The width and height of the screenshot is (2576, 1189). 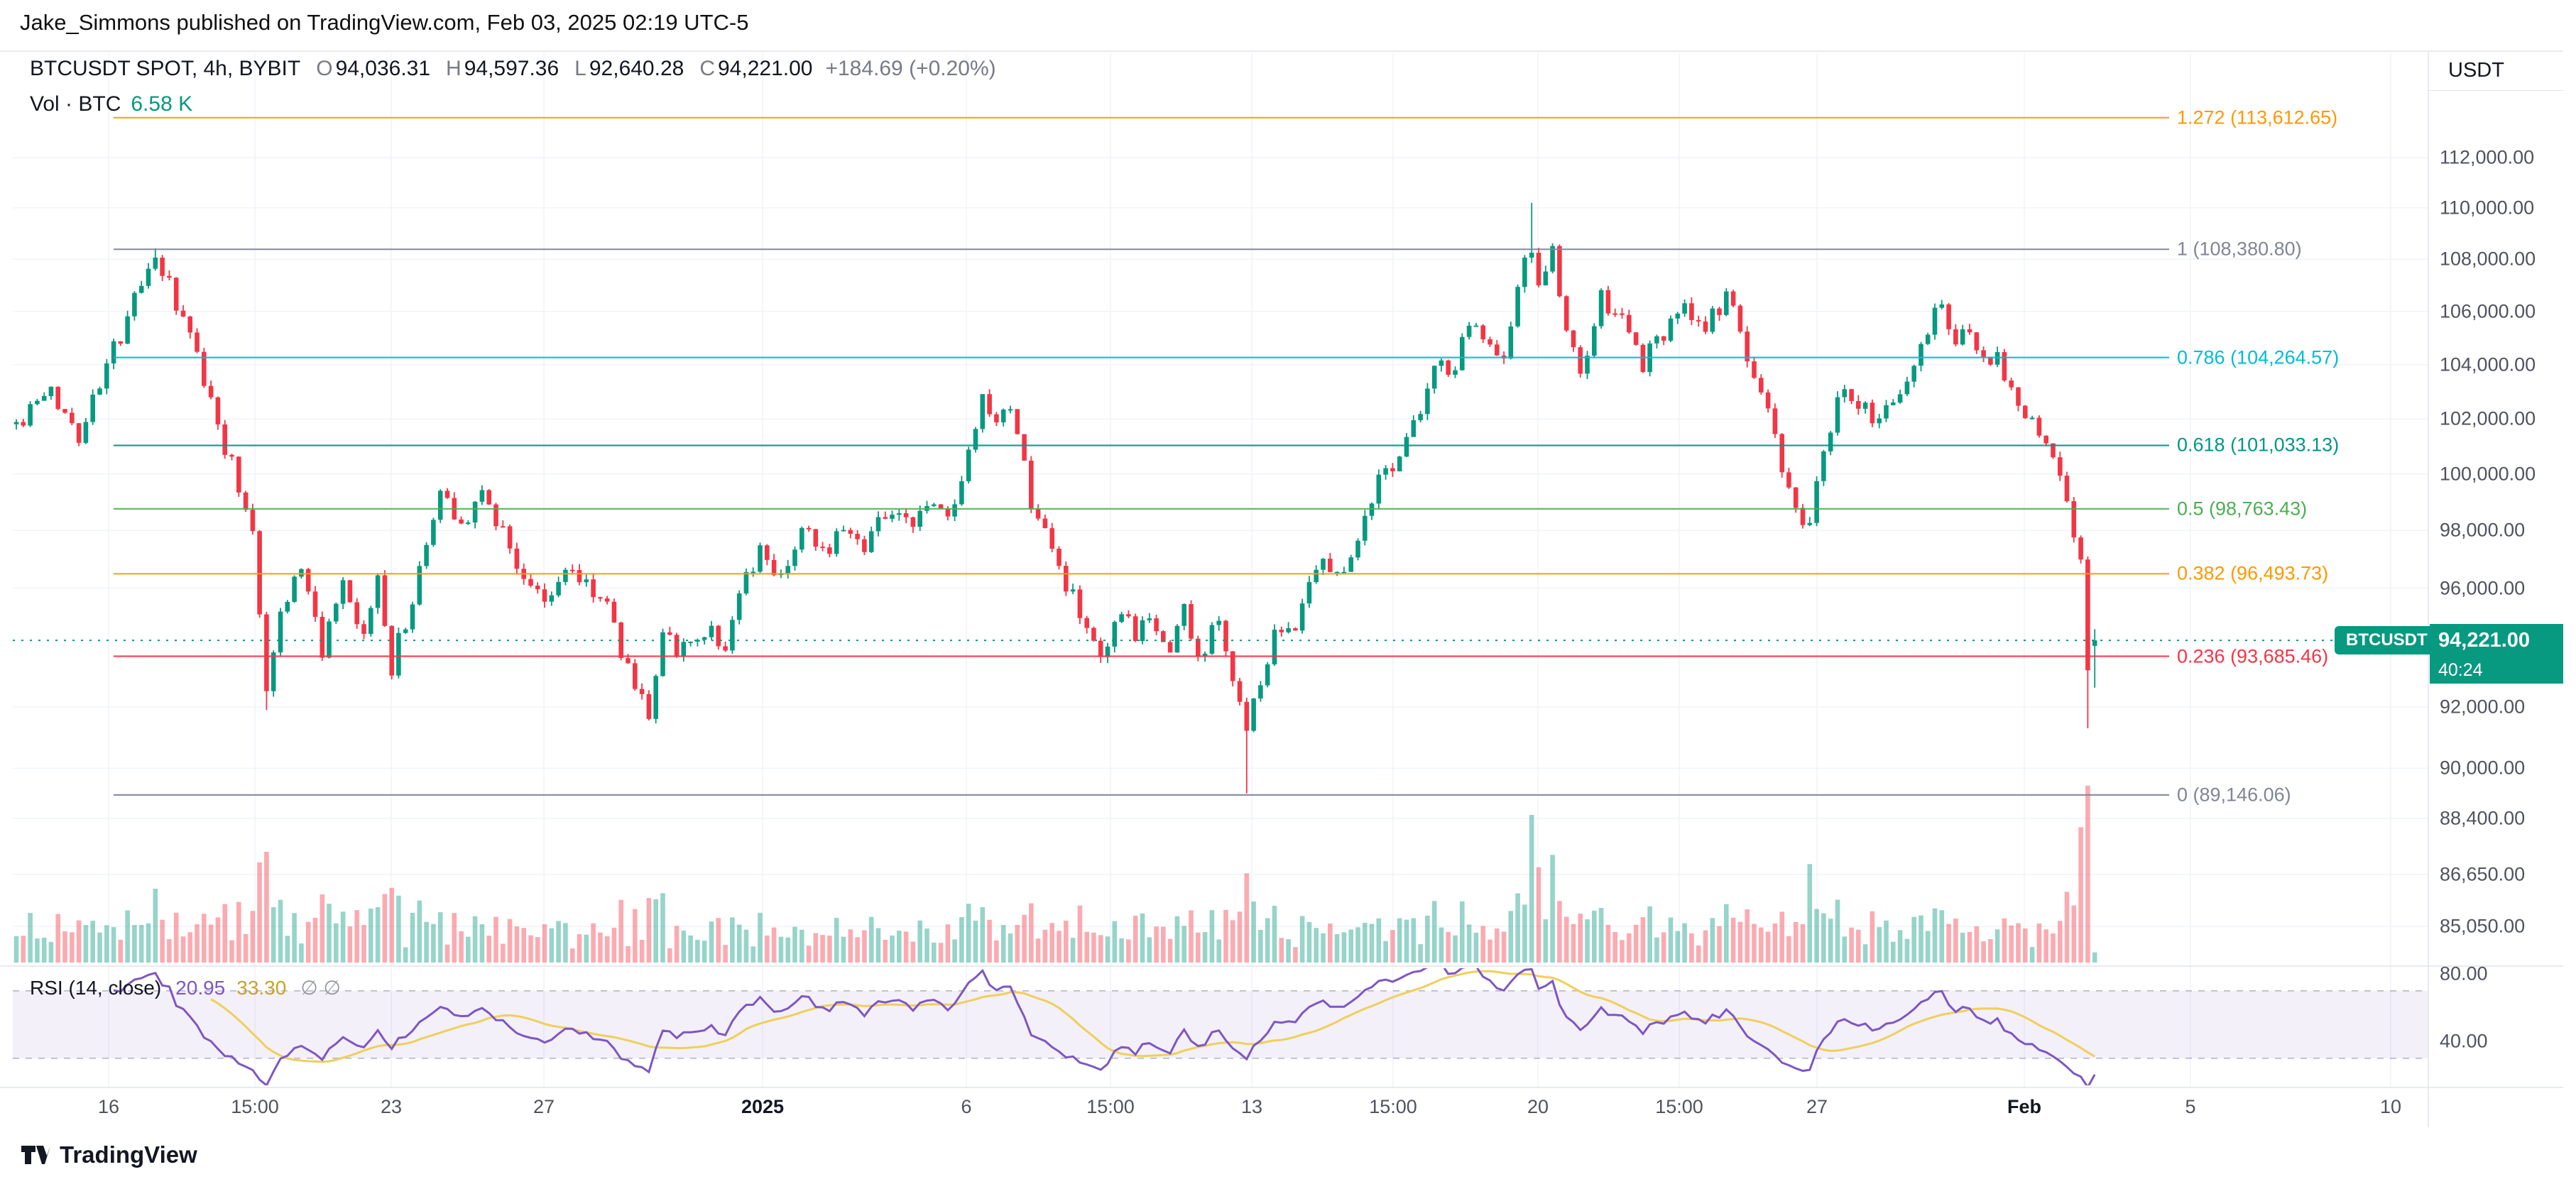 I want to click on rsi-legend: RSI (14, close) 20.95 33.30 ∅ ∅, so click(x=185, y=988).